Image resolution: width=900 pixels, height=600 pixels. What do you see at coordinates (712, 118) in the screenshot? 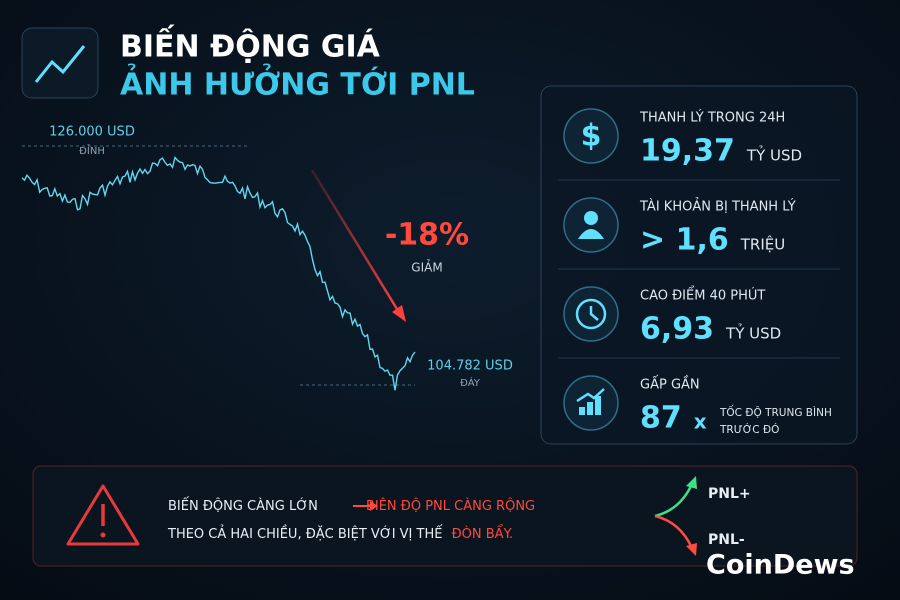
I see `stat-label: THANH LÝ TRONG 24H` at bounding box center [712, 118].